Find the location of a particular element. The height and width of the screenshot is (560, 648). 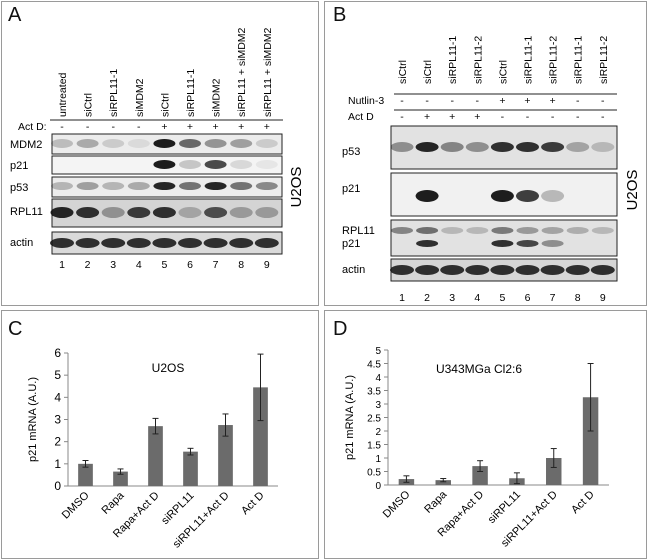

x-tick-label: Act D is located at coordinates (253, 504).